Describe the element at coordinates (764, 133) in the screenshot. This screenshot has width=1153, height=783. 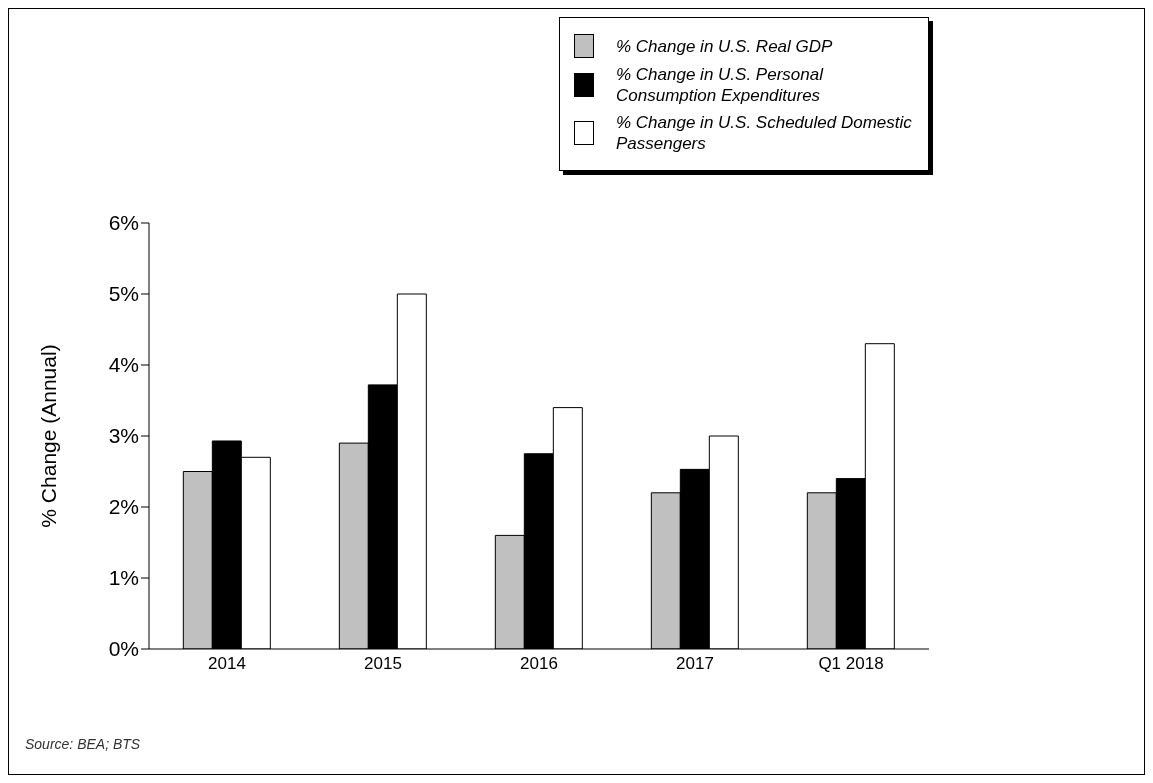
I see `legend-label: % Change in U.S. Scheduled Domestic Passengers` at that location.